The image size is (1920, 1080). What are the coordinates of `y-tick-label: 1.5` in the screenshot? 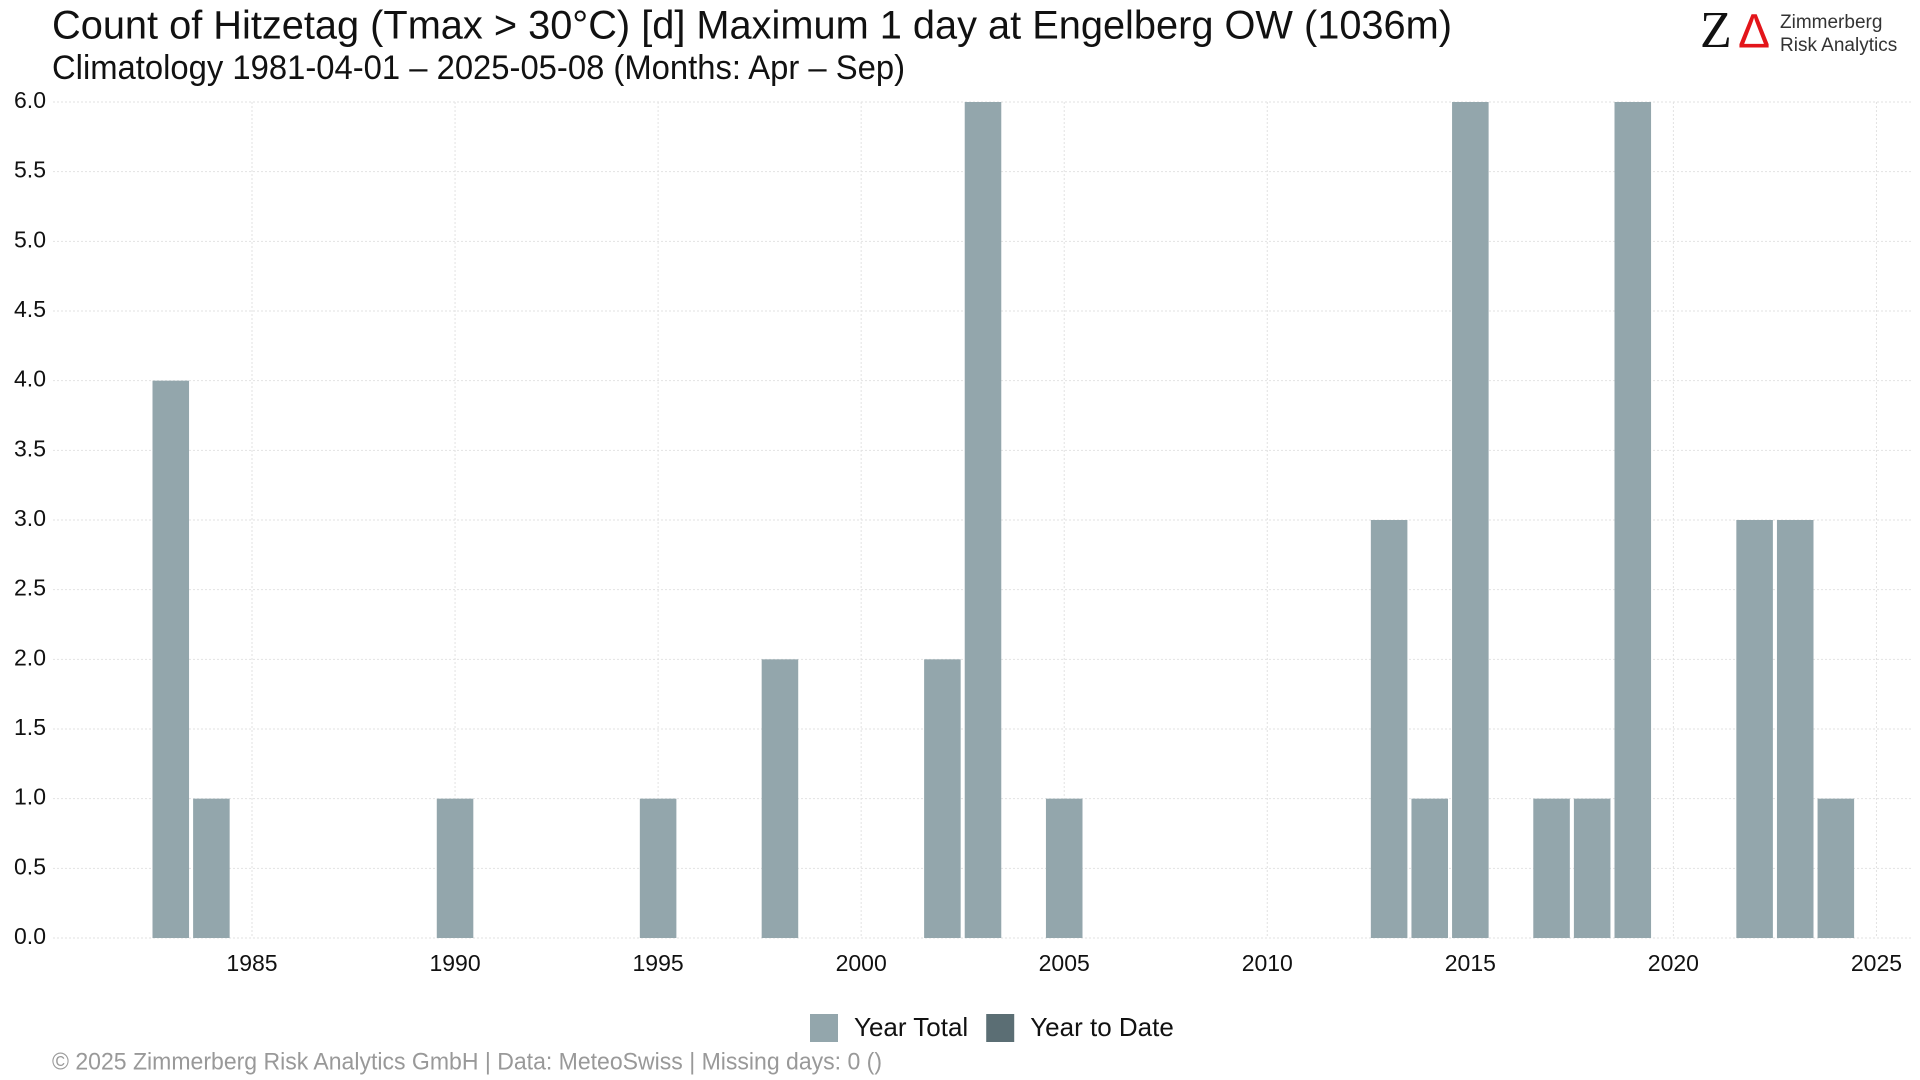 It's located at (30, 727).